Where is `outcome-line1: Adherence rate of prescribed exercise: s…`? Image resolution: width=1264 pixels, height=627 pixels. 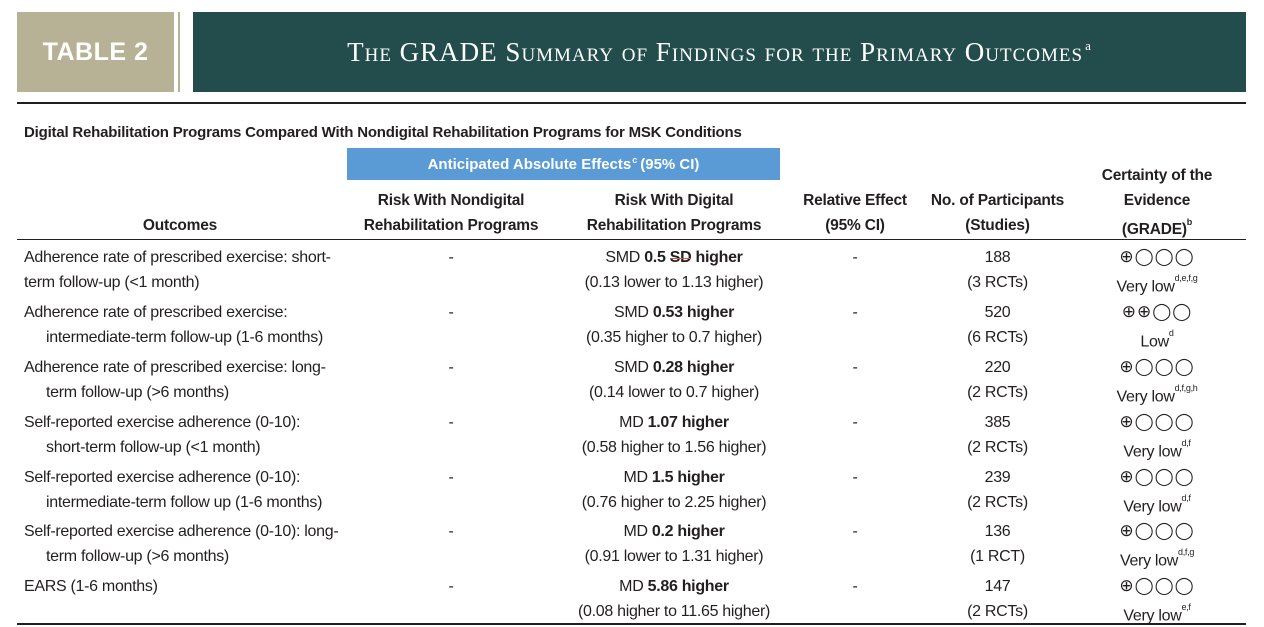
outcome-line1: Adherence rate of prescribed exercise: s… is located at coordinates (177, 257).